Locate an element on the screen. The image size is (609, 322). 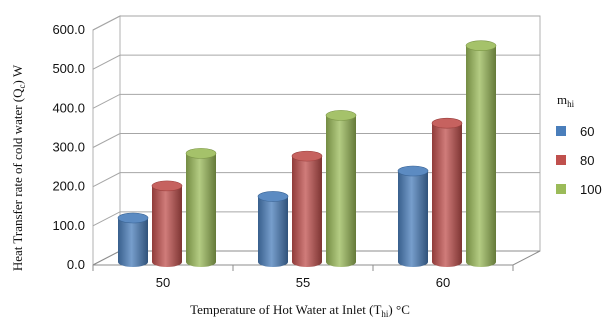
legend: 60 80 100 is located at coordinates (579, 160).